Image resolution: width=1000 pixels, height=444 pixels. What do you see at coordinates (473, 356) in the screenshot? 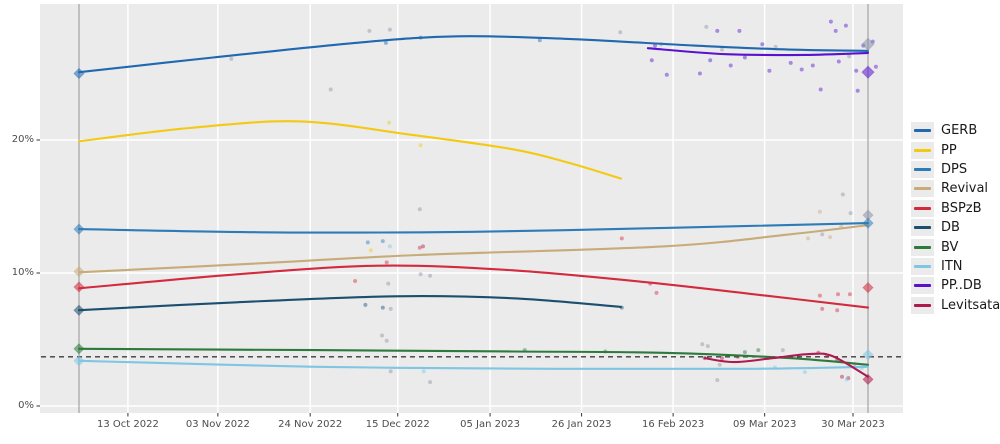
I see `trend-line-bv` at bounding box center [473, 356].